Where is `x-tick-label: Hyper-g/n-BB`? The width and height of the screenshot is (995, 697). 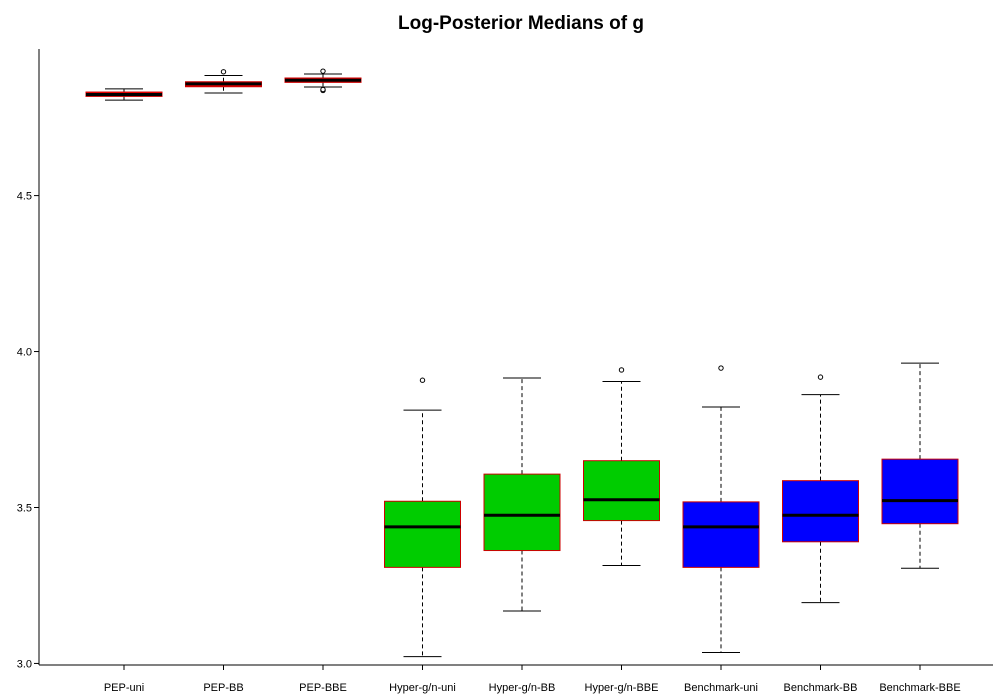 x-tick-label: Hyper-g/n-BB is located at coordinates (522, 688).